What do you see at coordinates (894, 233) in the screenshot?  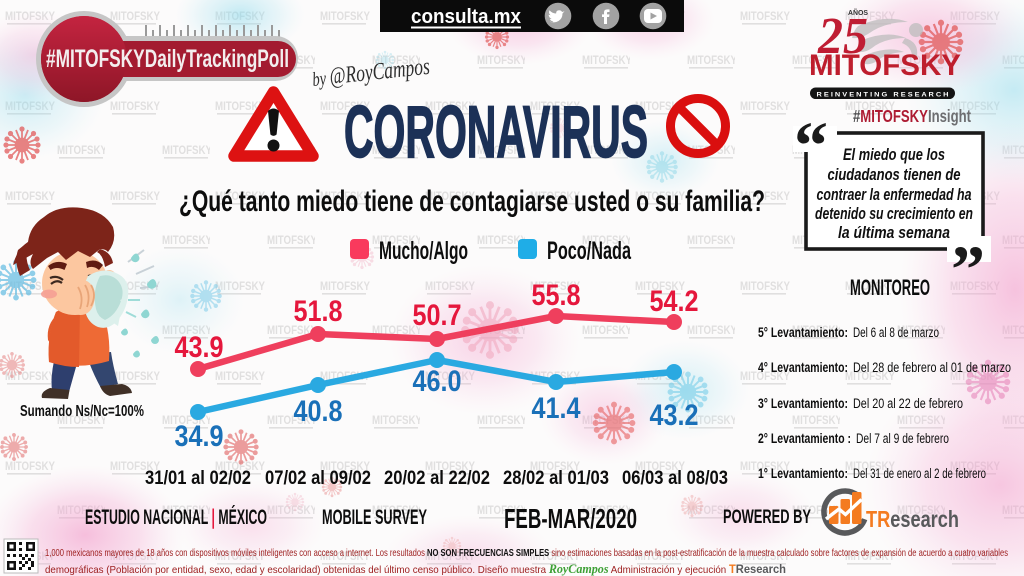 I see `svg-text: la última semana` at bounding box center [894, 233].